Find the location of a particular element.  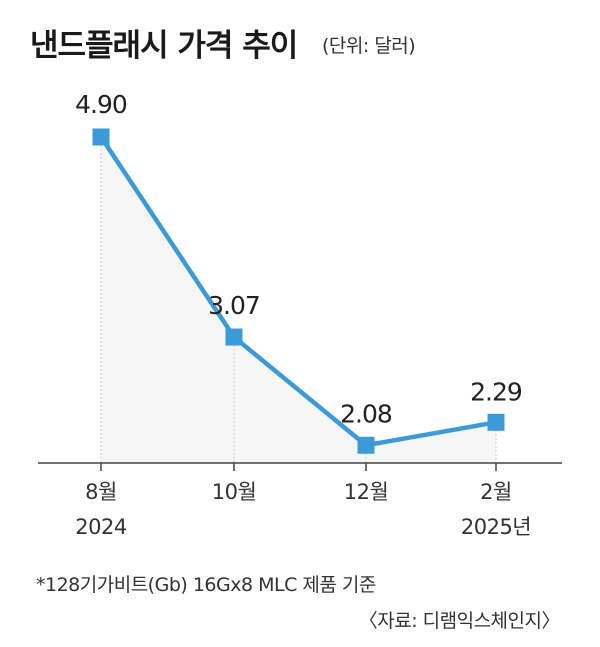

data-label: 3.07 is located at coordinates (234, 305).